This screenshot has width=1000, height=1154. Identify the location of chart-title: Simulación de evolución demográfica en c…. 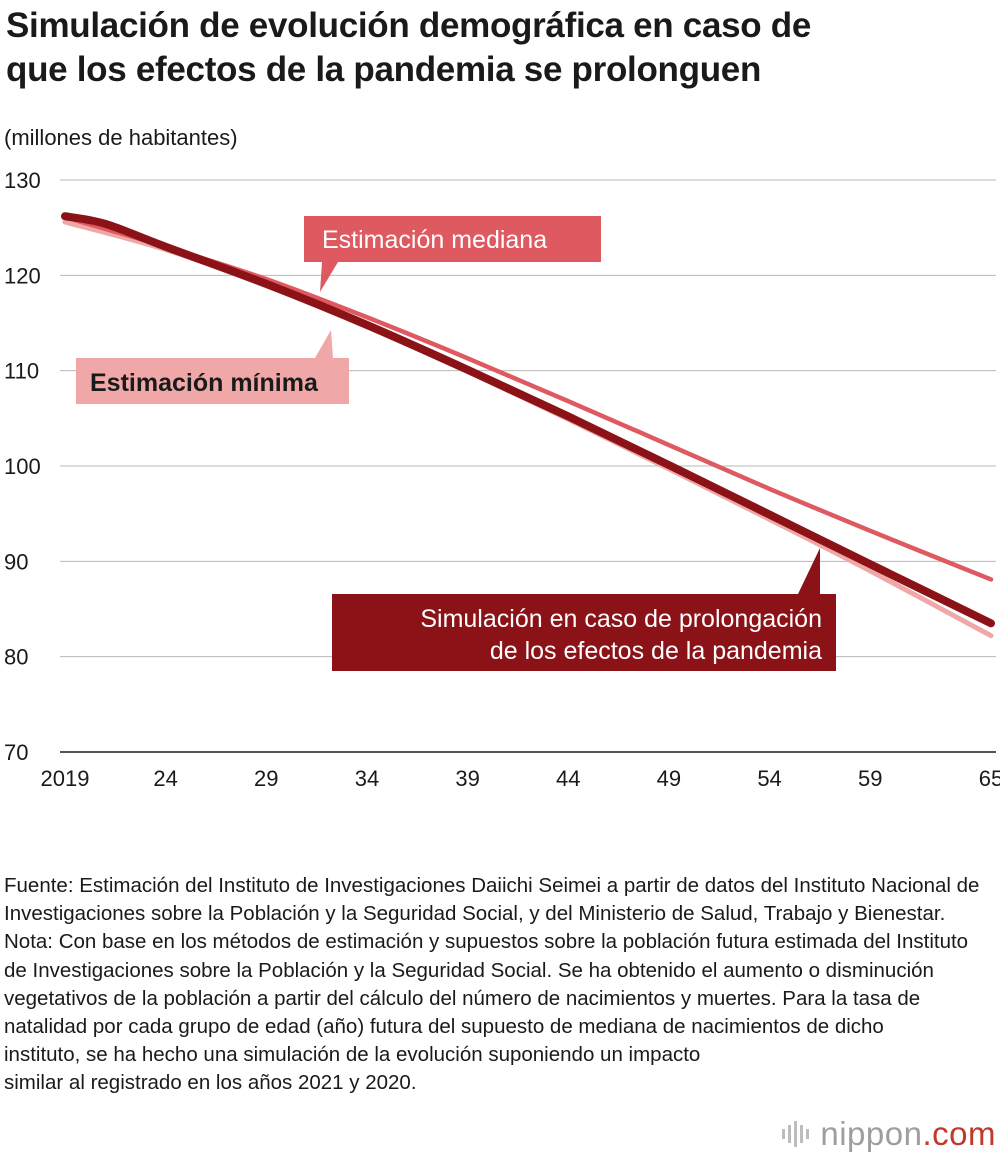
(501, 48).